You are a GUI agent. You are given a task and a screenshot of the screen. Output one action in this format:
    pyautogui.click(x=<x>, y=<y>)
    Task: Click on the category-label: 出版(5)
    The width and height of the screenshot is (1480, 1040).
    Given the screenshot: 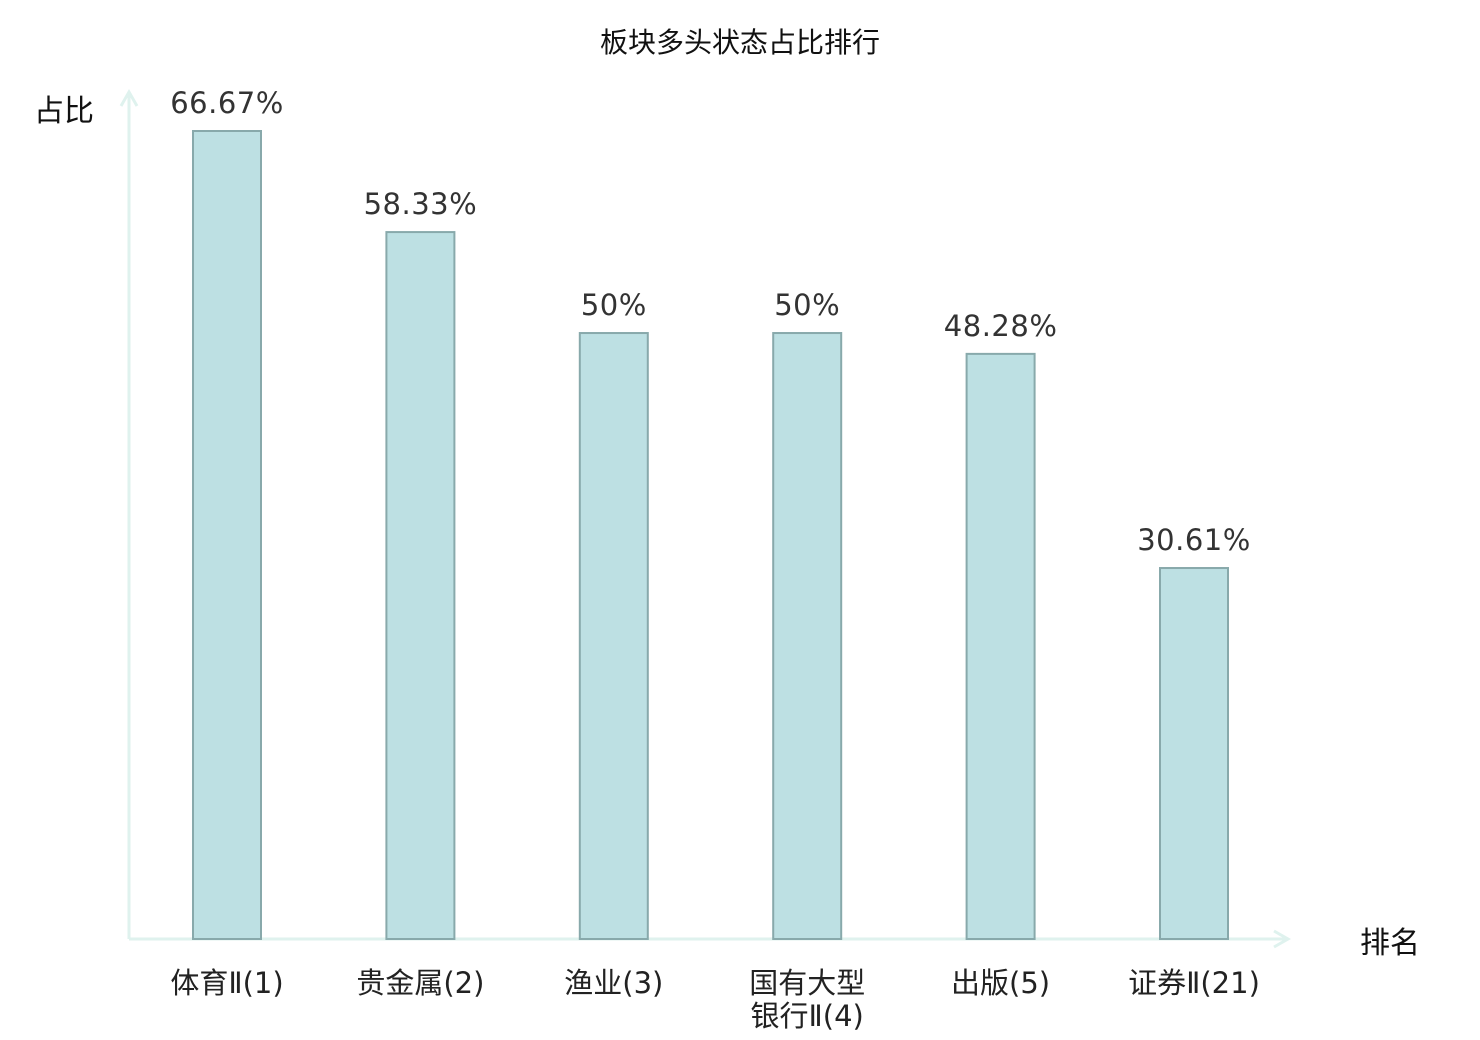 What is the action you would take?
    pyautogui.click(x=1000, y=983)
    